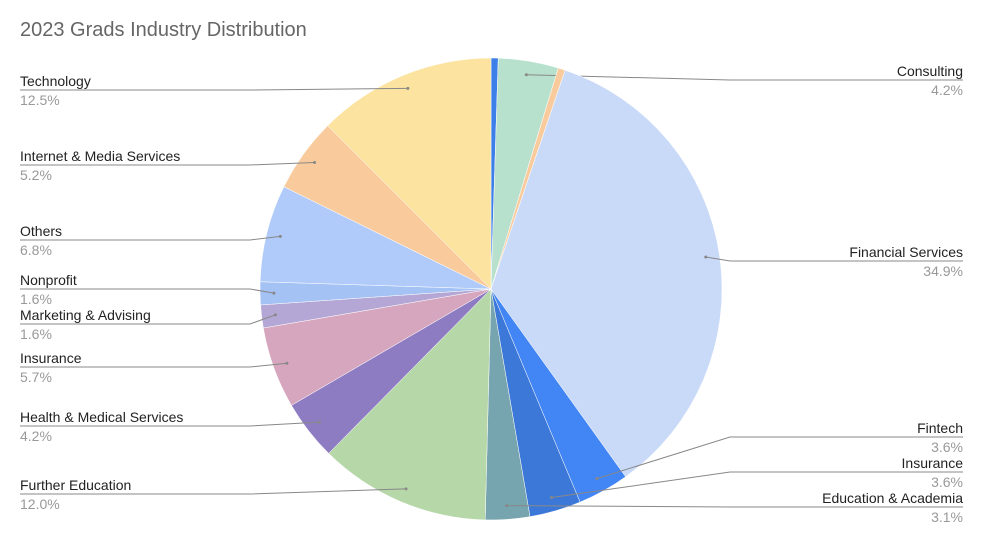 The width and height of the screenshot is (984, 541). I want to click on slice-label: Nonprofit, so click(48, 280).